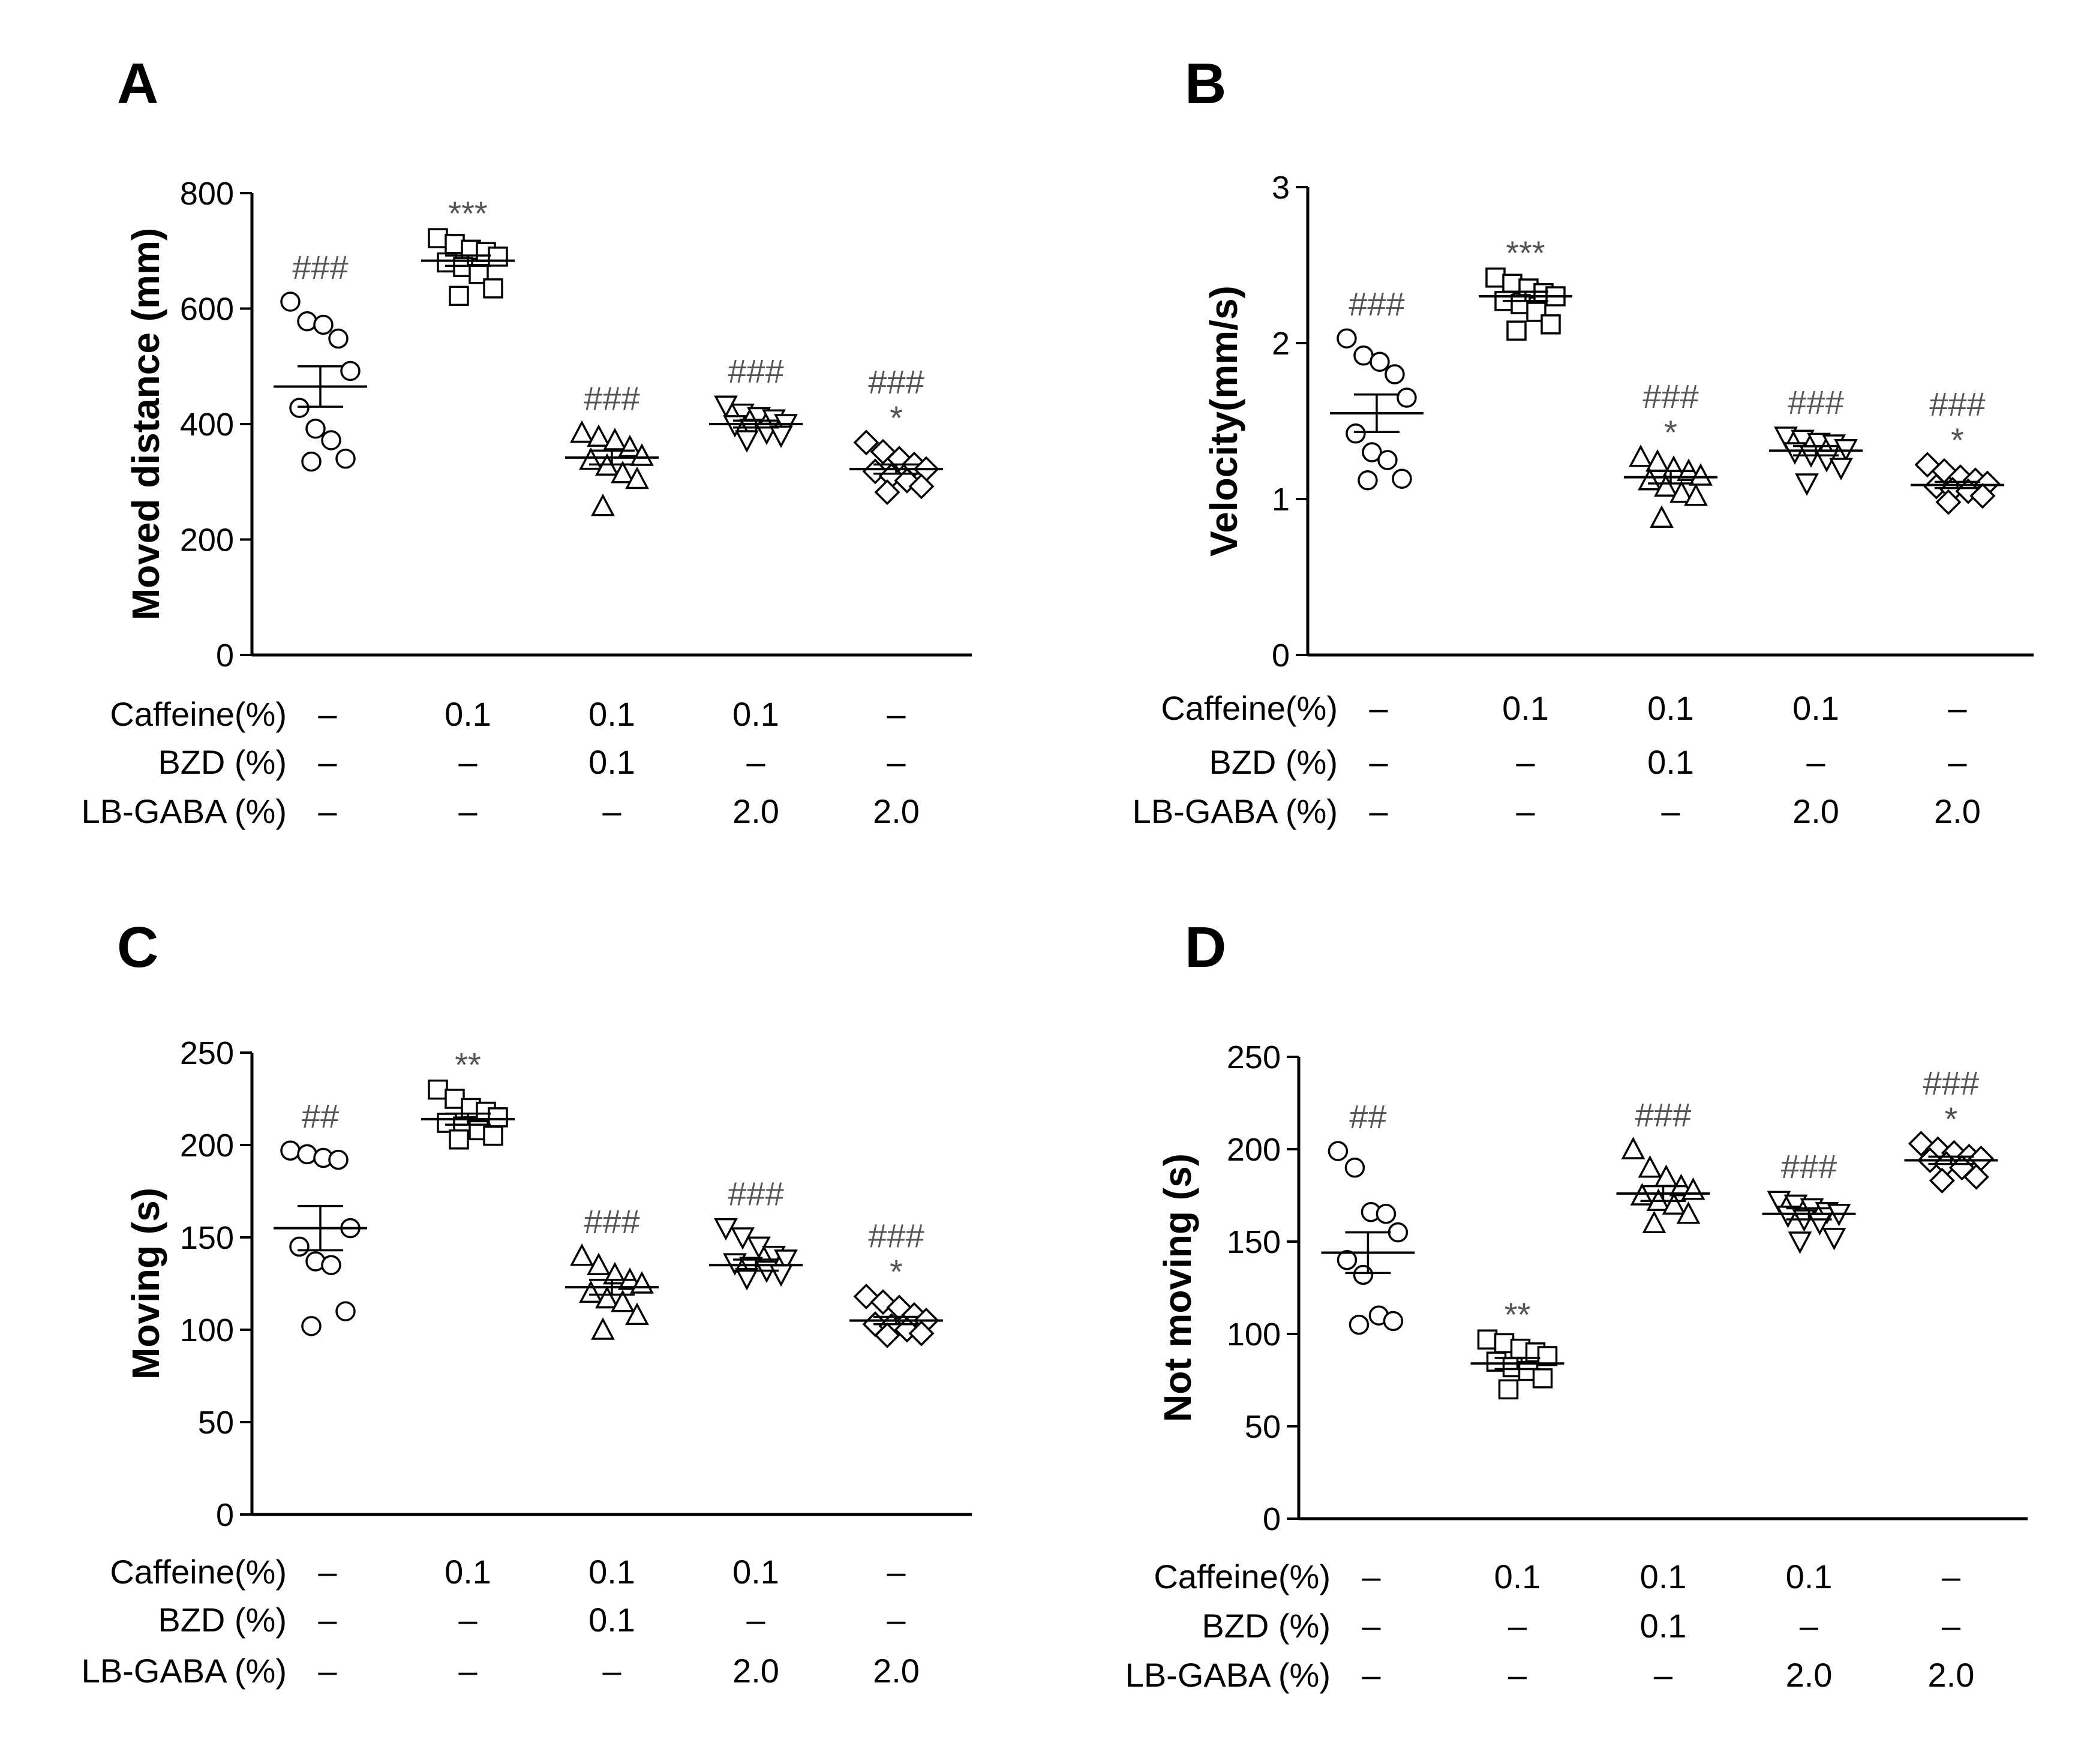 The image size is (2078, 1764). Describe the element at coordinates (1254, 1150) in the screenshot. I see `y-tick-label: 200` at that location.